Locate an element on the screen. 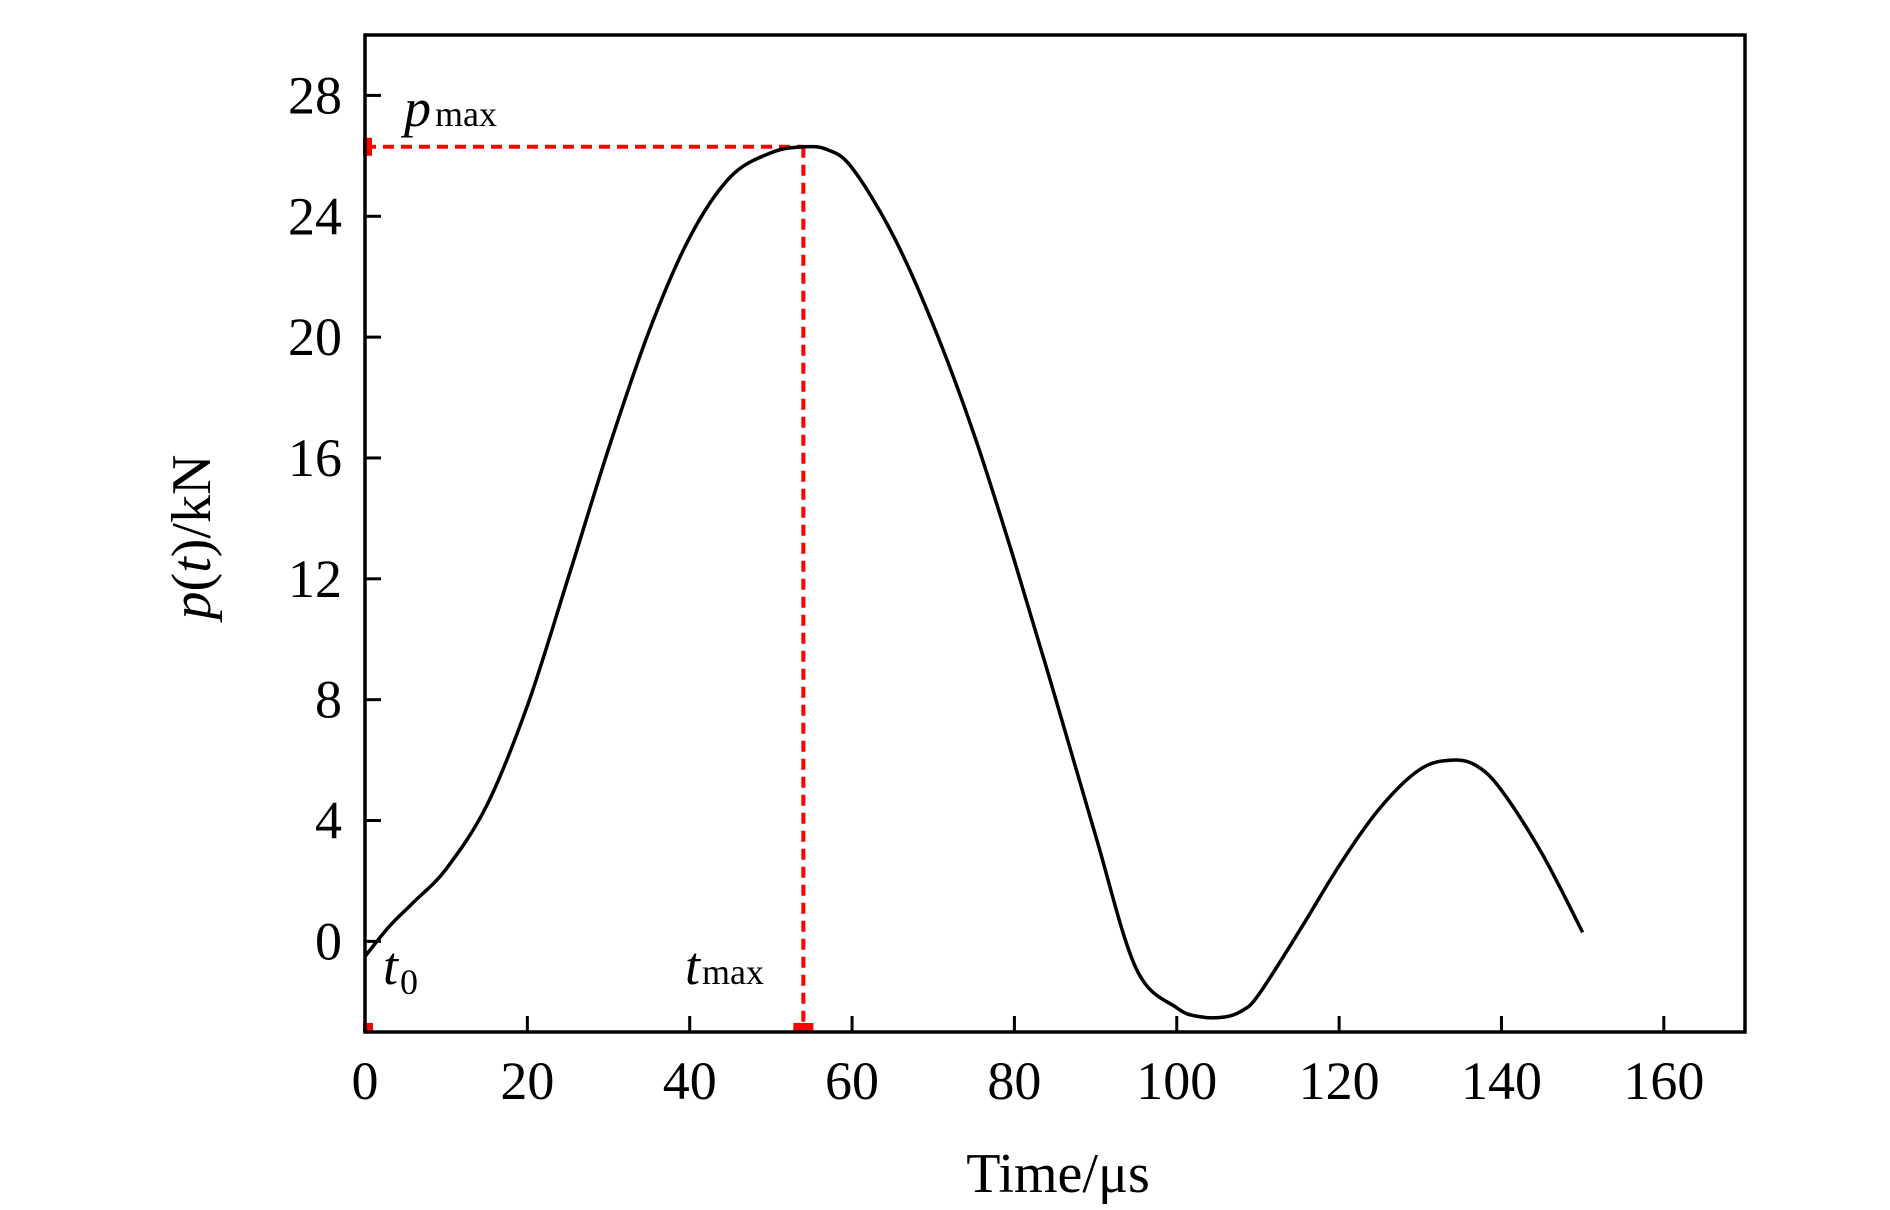 This screenshot has height=1210, width=1890. tmax-label: tmax is located at coordinates (724, 966).